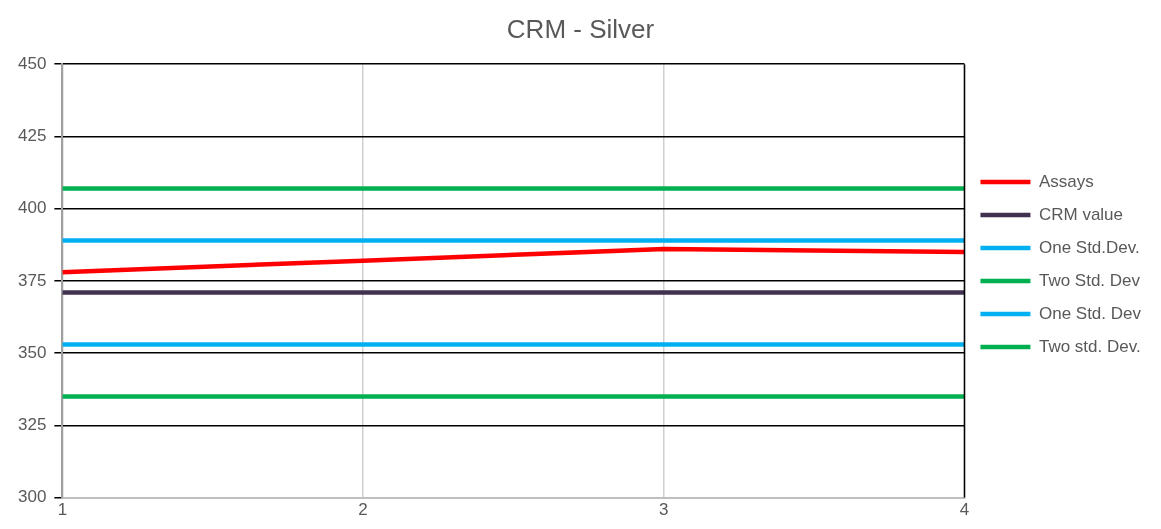 The height and width of the screenshot is (529, 1161). What do you see at coordinates (964, 510) in the screenshot?
I see `x-tick-label: 4` at bounding box center [964, 510].